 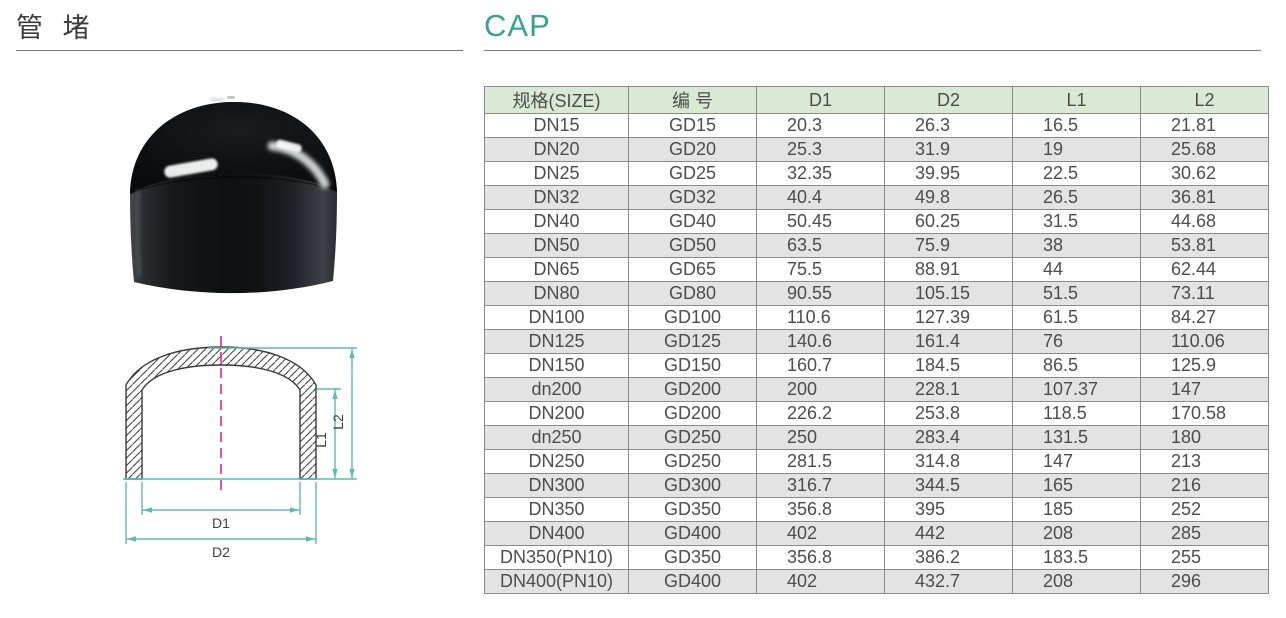 I want to click on table-row: DN400(PN10) GD400 402 432.7 208 296, so click(x=876, y=581).